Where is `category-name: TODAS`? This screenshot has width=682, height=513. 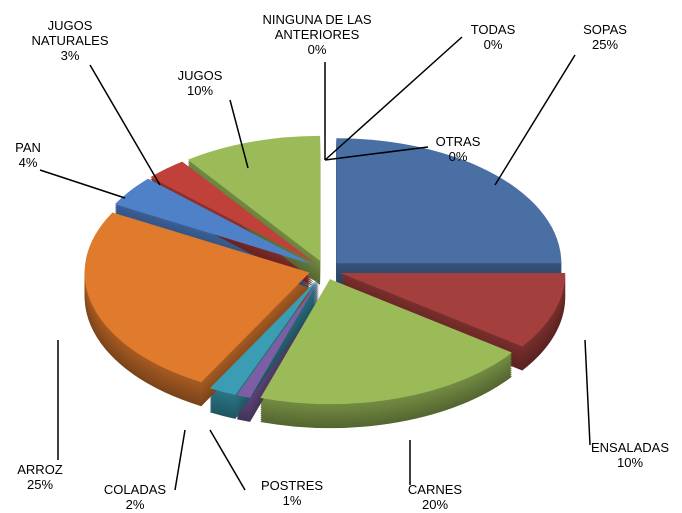 category-name: TODAS is located at coordinates (493, 29).